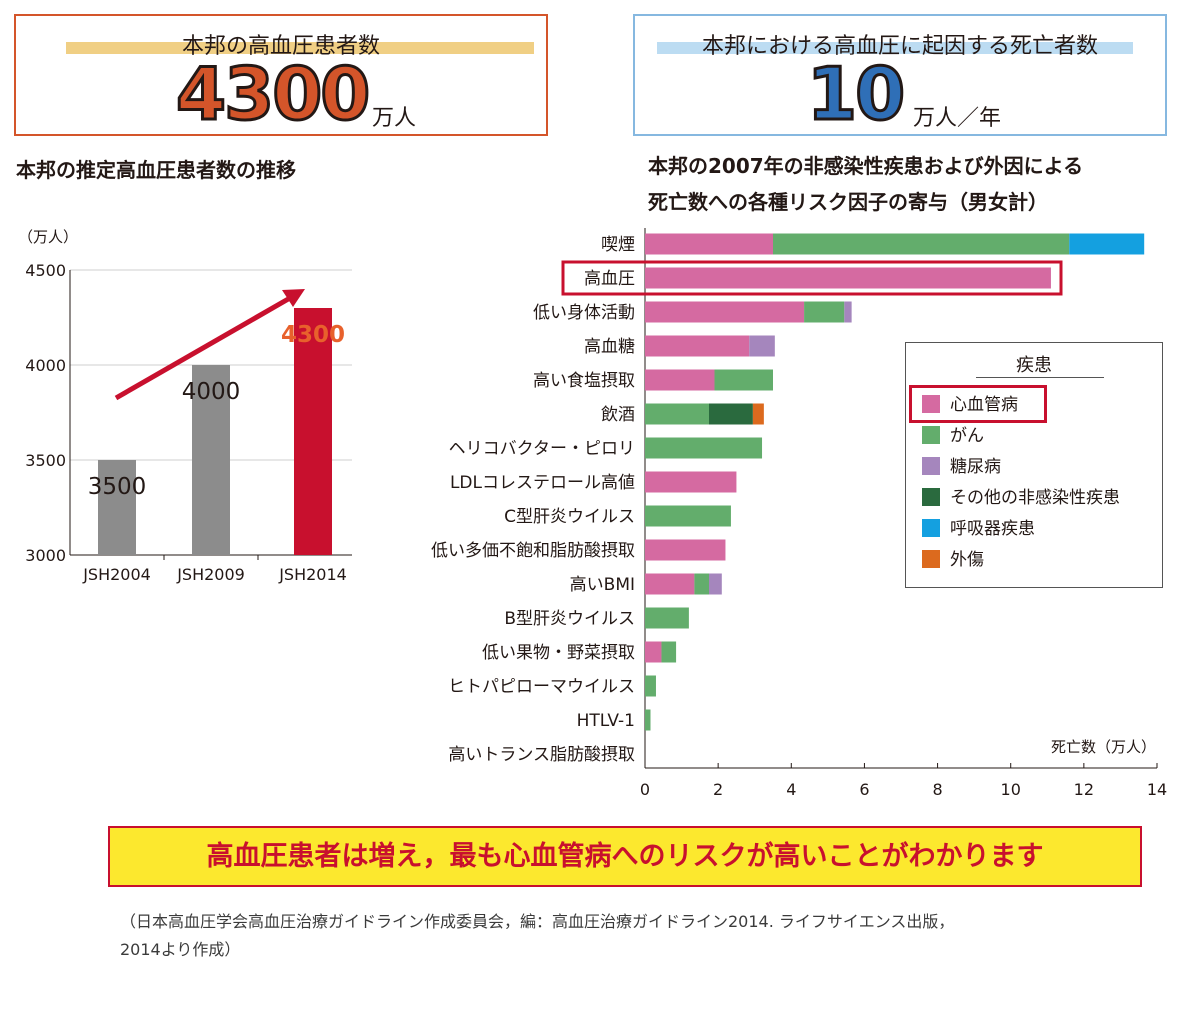 The height and width of the screenshot is (1010, 1200). Describe the element at coordinates (625, 856) in the screenshot. I see `conclusion-callout: 高血圧患者は増え，最も心血管病へのリスクが高いことがわかります` at that location.